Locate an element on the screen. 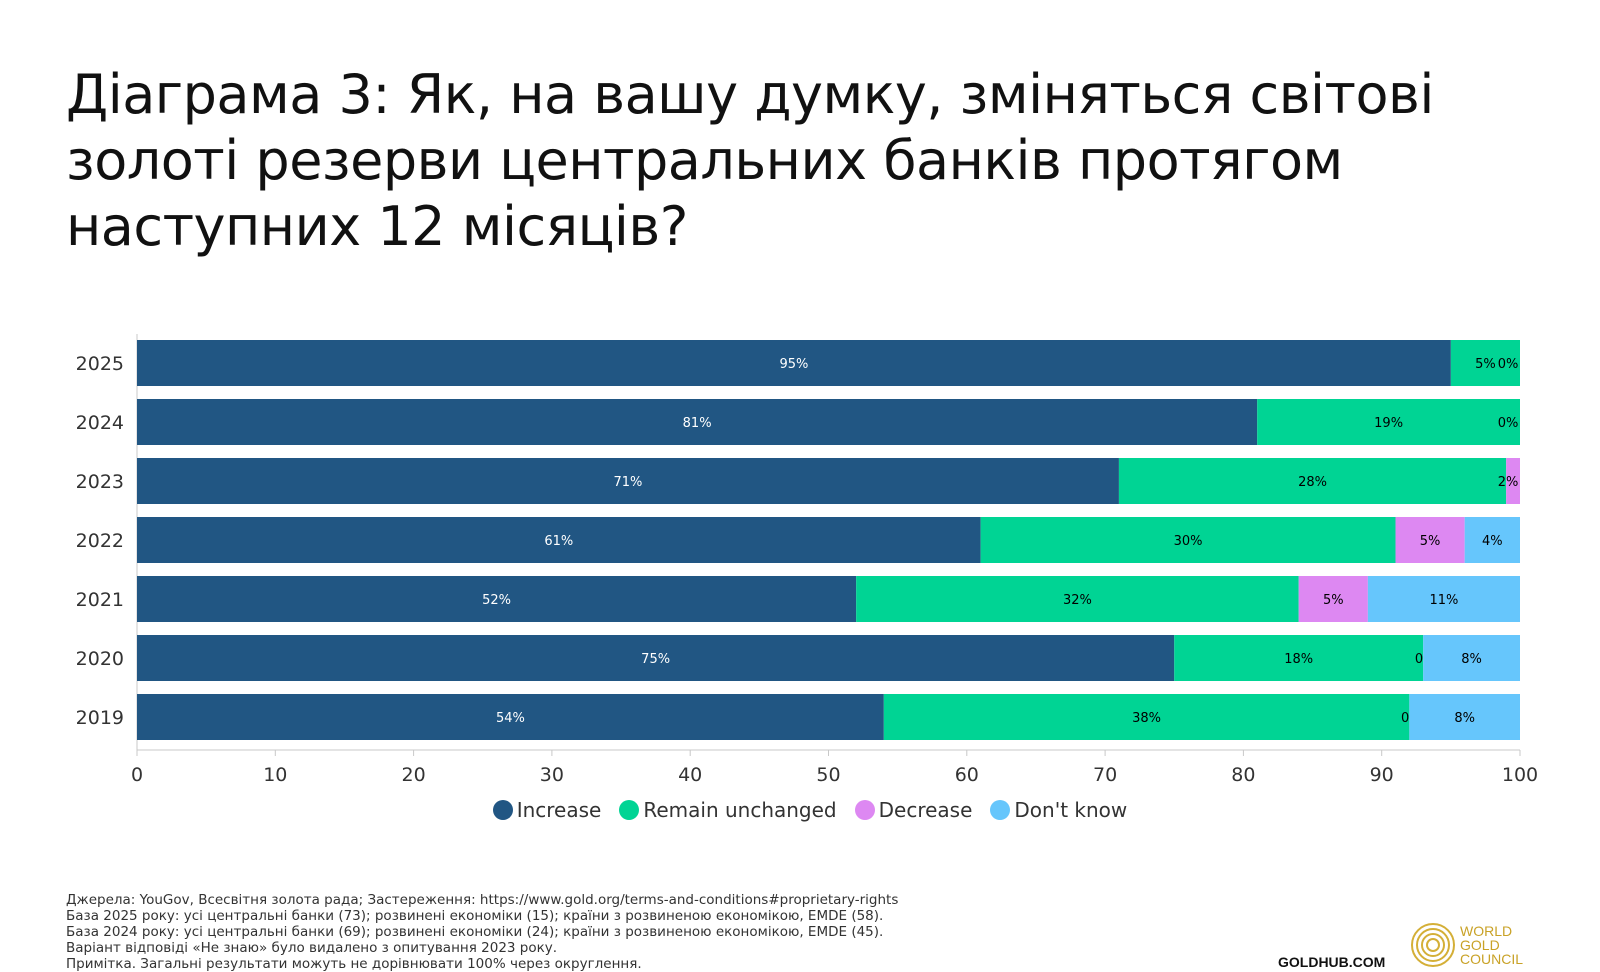  goldhub-link: GOLDHUB.COM is located at coordinates (1332, 962).